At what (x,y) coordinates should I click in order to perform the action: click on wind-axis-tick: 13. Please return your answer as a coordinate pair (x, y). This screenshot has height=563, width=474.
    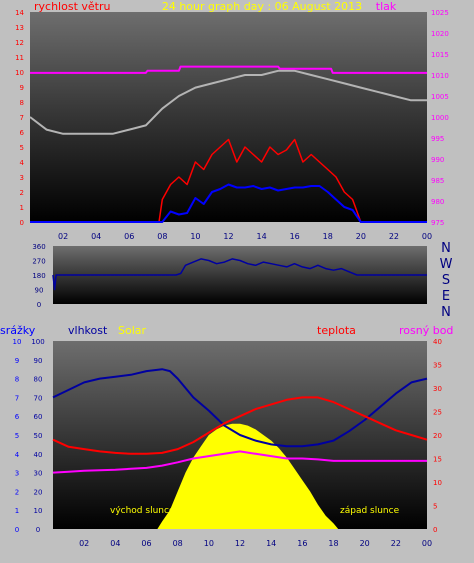
    Looking at the image, I should click on (19, 28).